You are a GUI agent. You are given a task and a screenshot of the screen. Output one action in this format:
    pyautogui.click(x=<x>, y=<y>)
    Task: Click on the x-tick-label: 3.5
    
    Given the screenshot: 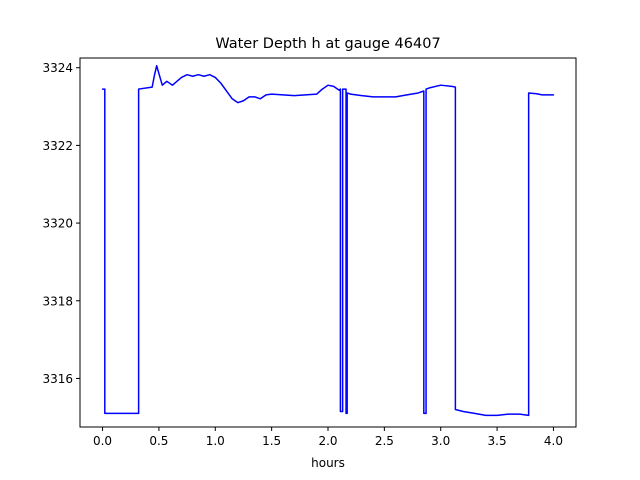 What is the action you would take?
    pyautogui.click(x=497, y=441)
    